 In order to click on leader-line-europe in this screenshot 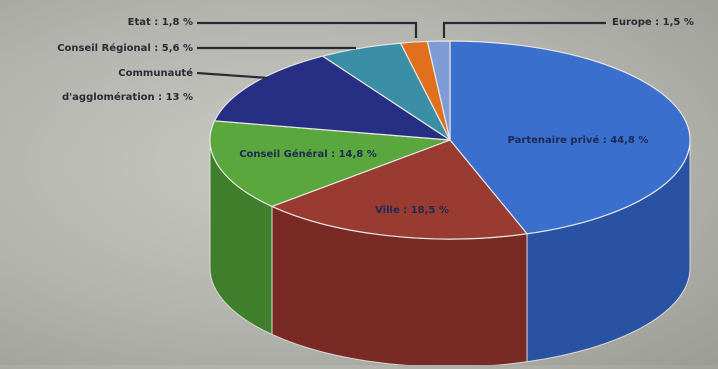, I will do `click(524, 29)`.